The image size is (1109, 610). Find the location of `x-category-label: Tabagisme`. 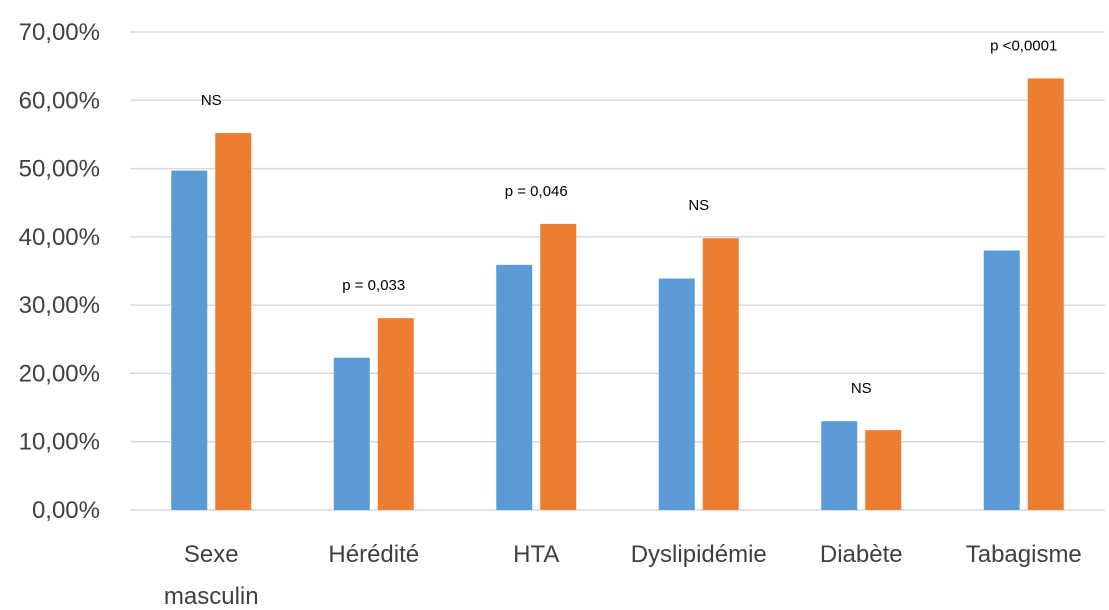

x-category-label: Tabagisme is located at coordinates (1024, 554).